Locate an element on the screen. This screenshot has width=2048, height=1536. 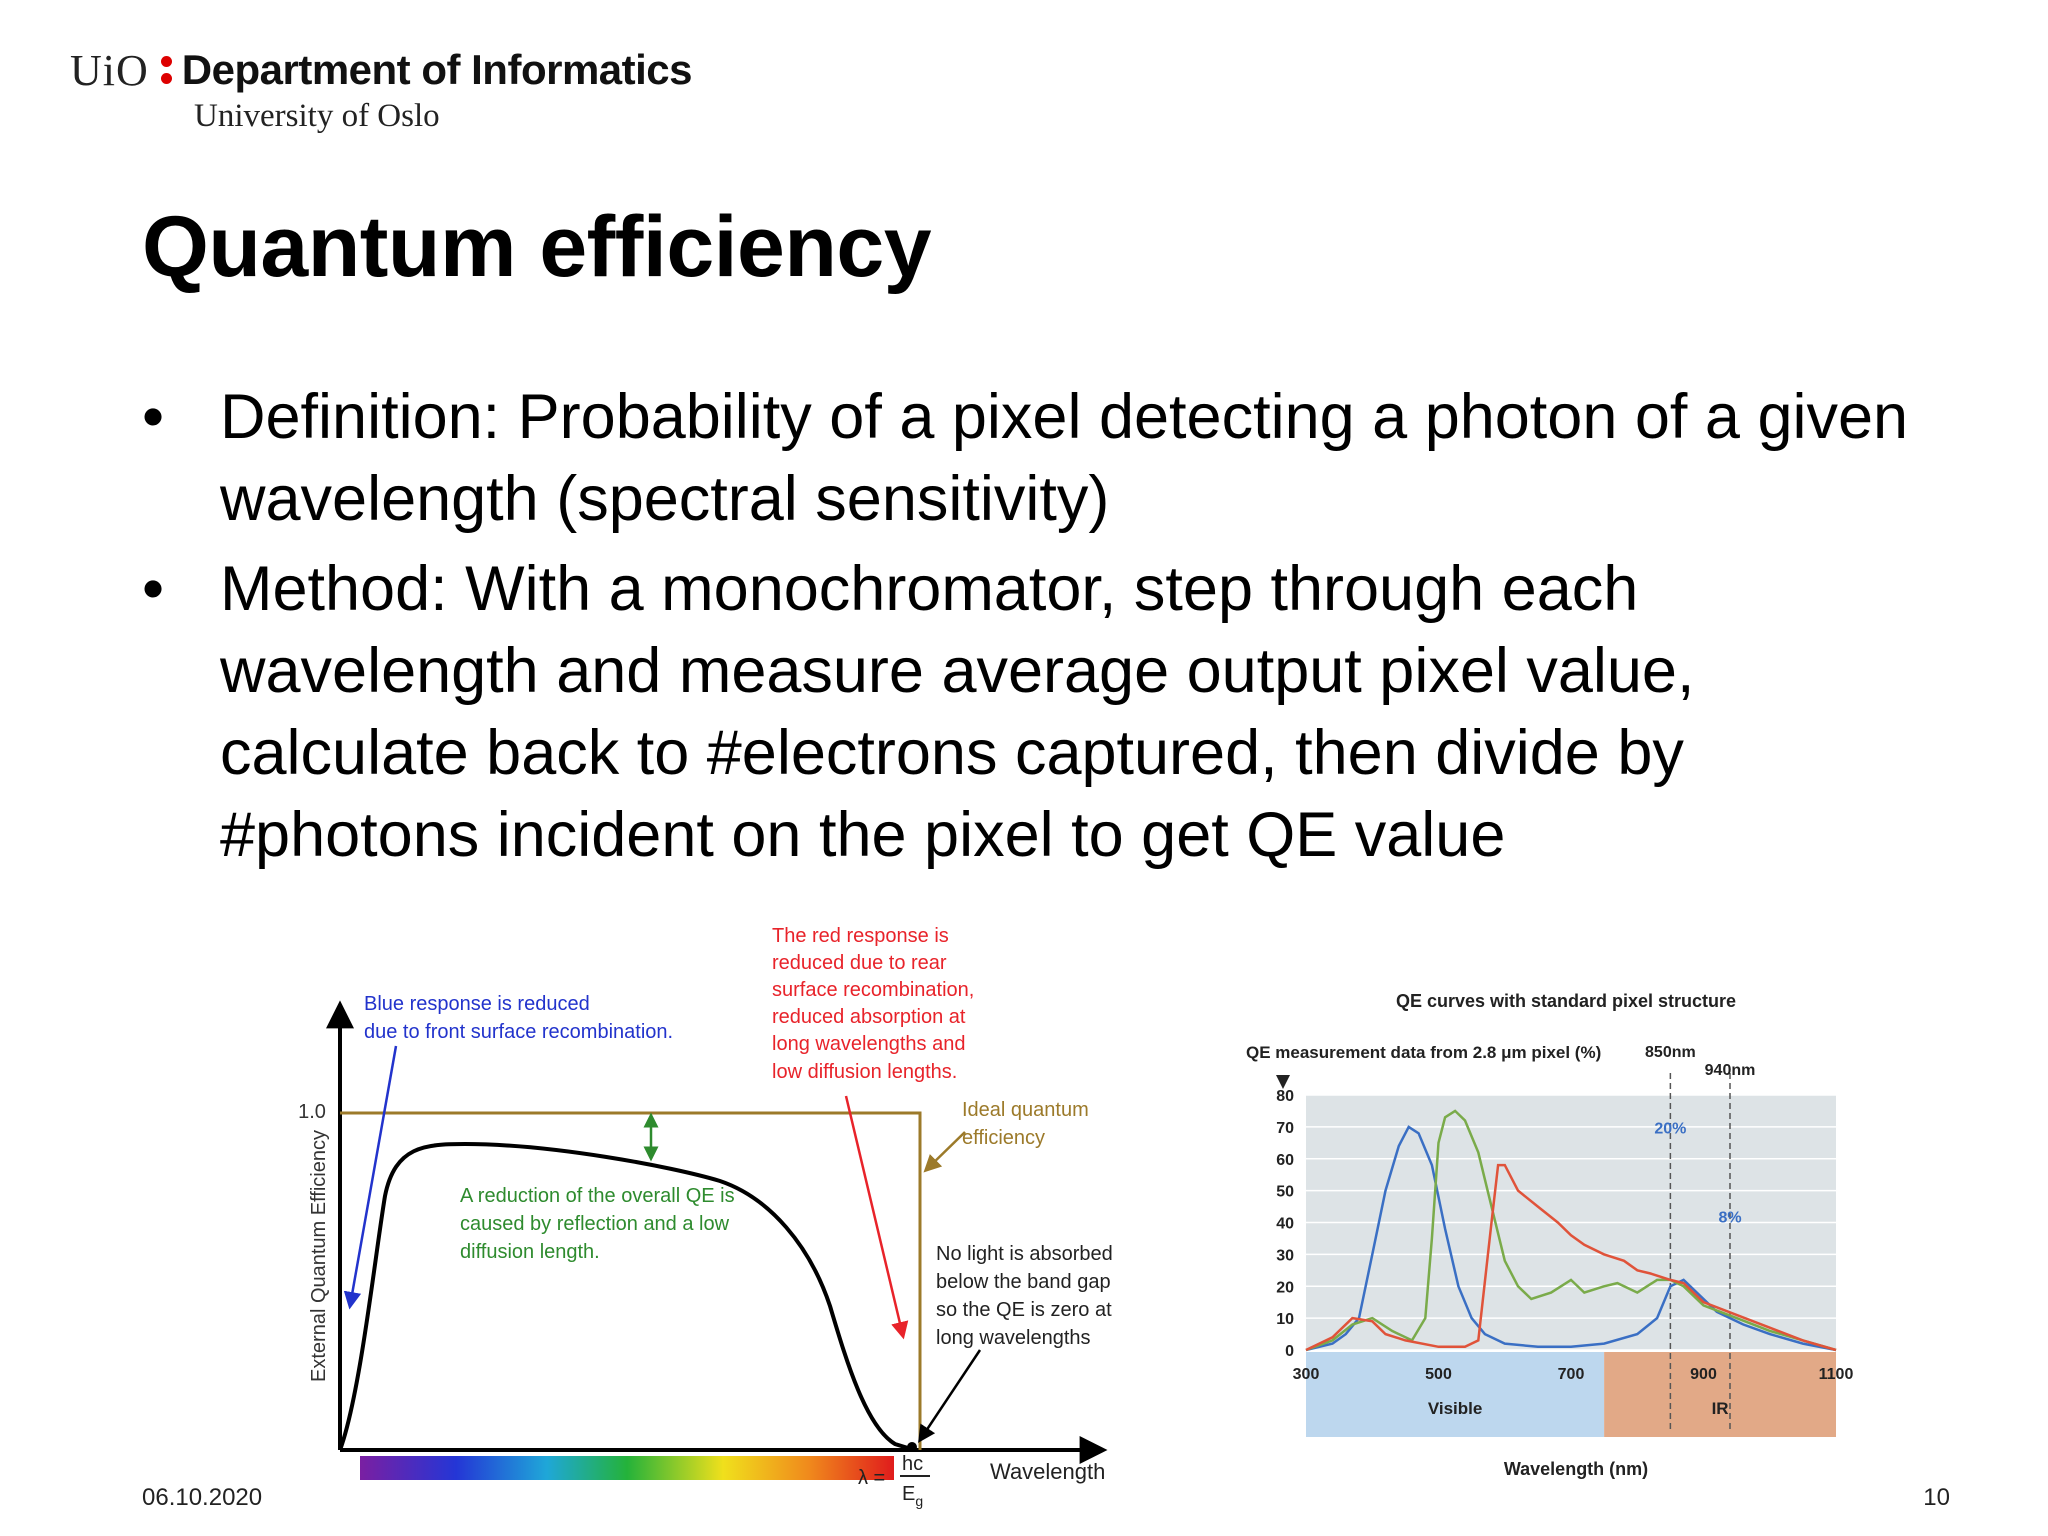
region-label: Visible is located at coordinates (1455, 1408).